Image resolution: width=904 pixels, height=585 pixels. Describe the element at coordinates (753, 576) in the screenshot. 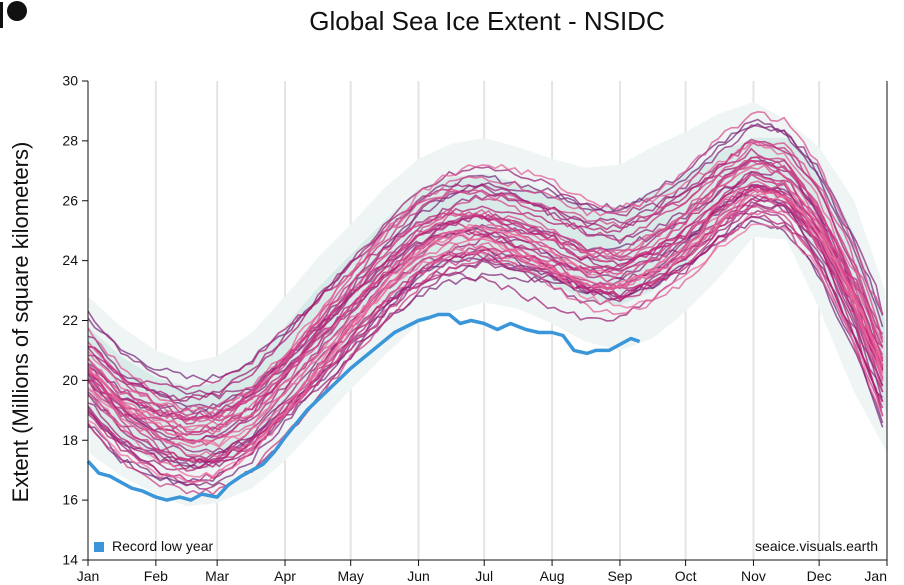

I see `x-tick-label: Nov` at that location.